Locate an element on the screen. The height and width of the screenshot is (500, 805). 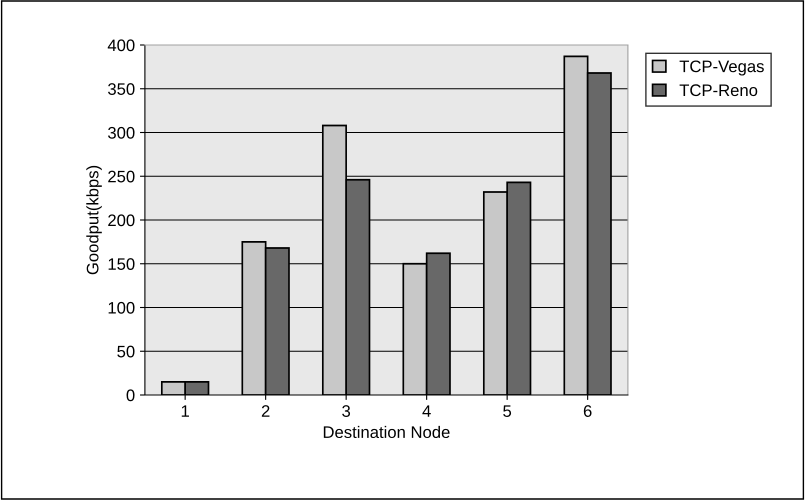
x-tick-label: 1 is located at coordinates (185, 411).